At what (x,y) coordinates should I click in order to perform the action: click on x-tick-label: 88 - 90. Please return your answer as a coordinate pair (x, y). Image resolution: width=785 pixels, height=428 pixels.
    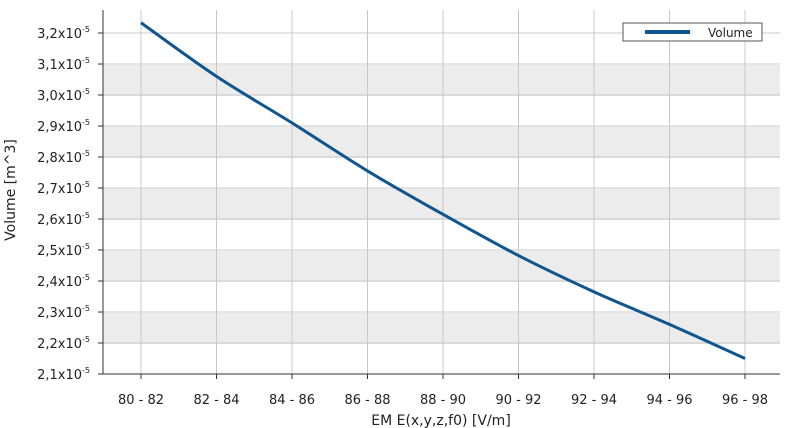
    Looking at the image, I should click on (443, 400).